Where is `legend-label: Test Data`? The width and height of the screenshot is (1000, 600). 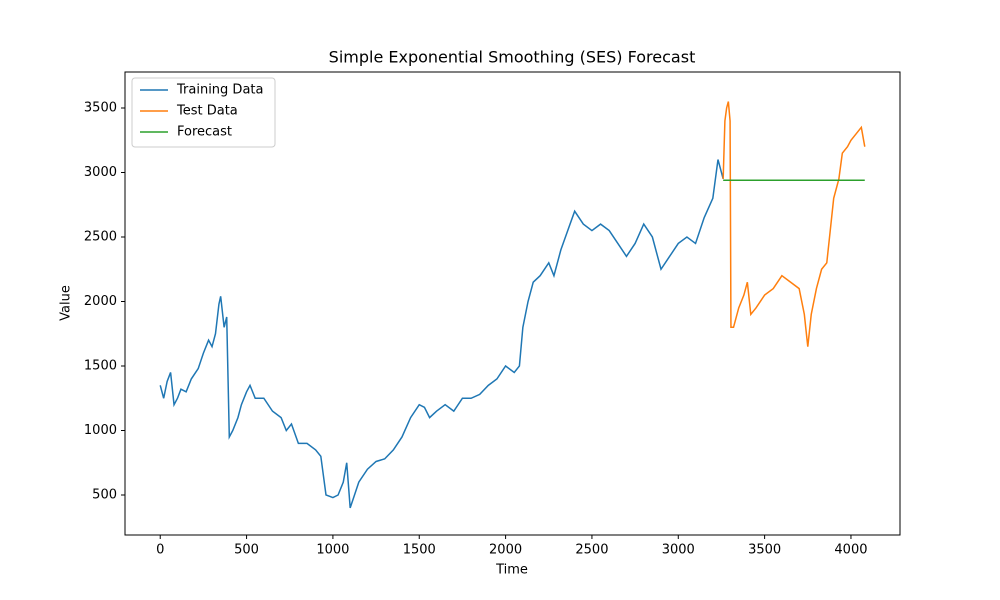 legend-label: Test Data is located at coordinates (207, 111).